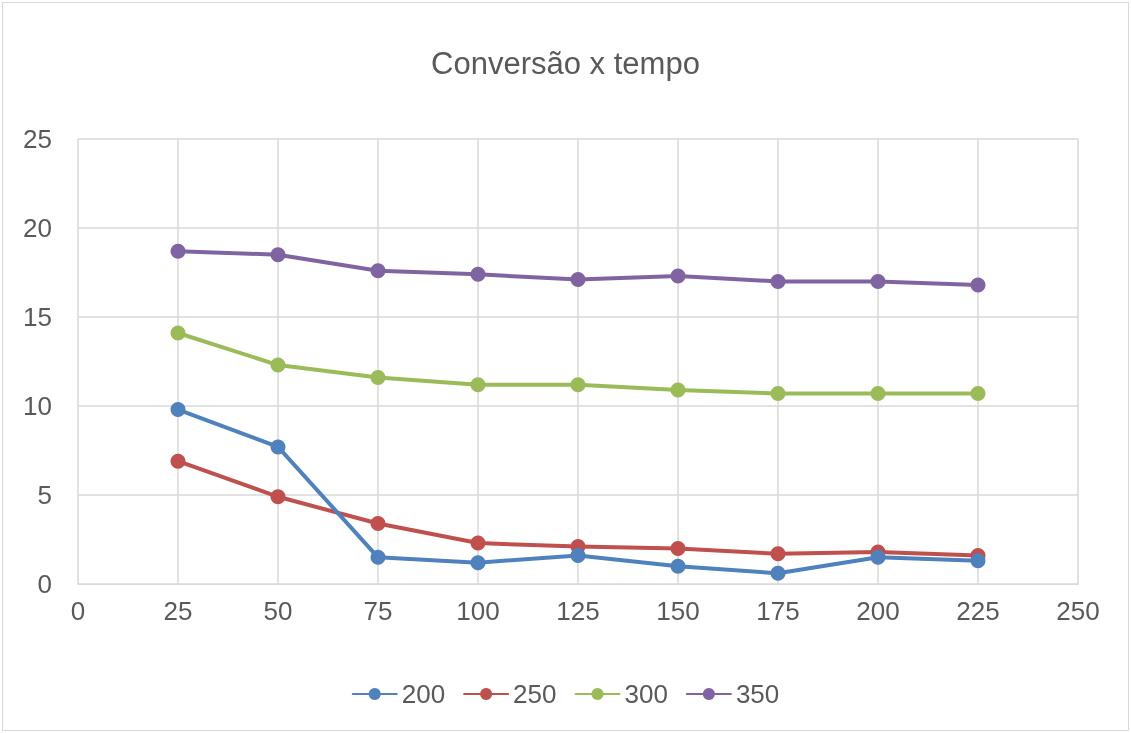 This screenshot has width=1131, height=733. Describe the element at coordinates (37, 406) in the screenshot. I see `y-tick-label: 10` at that location.